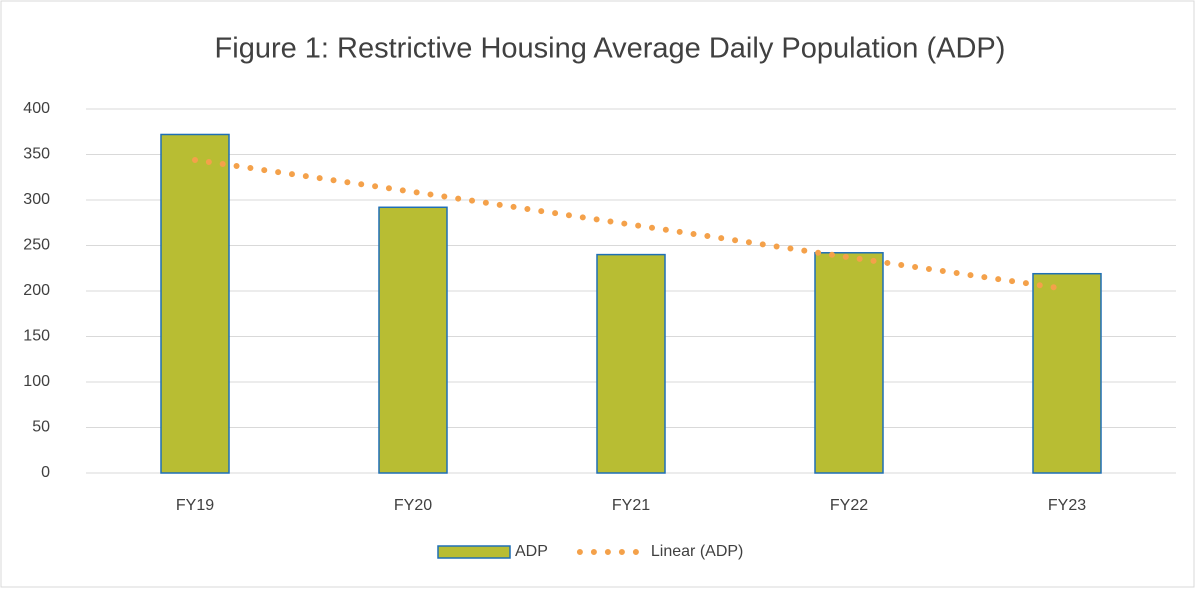  What do you see at coordinates (41, 427) in the screenshot?
I see `y-tick-label: 50` at bounding box center [41, 427].